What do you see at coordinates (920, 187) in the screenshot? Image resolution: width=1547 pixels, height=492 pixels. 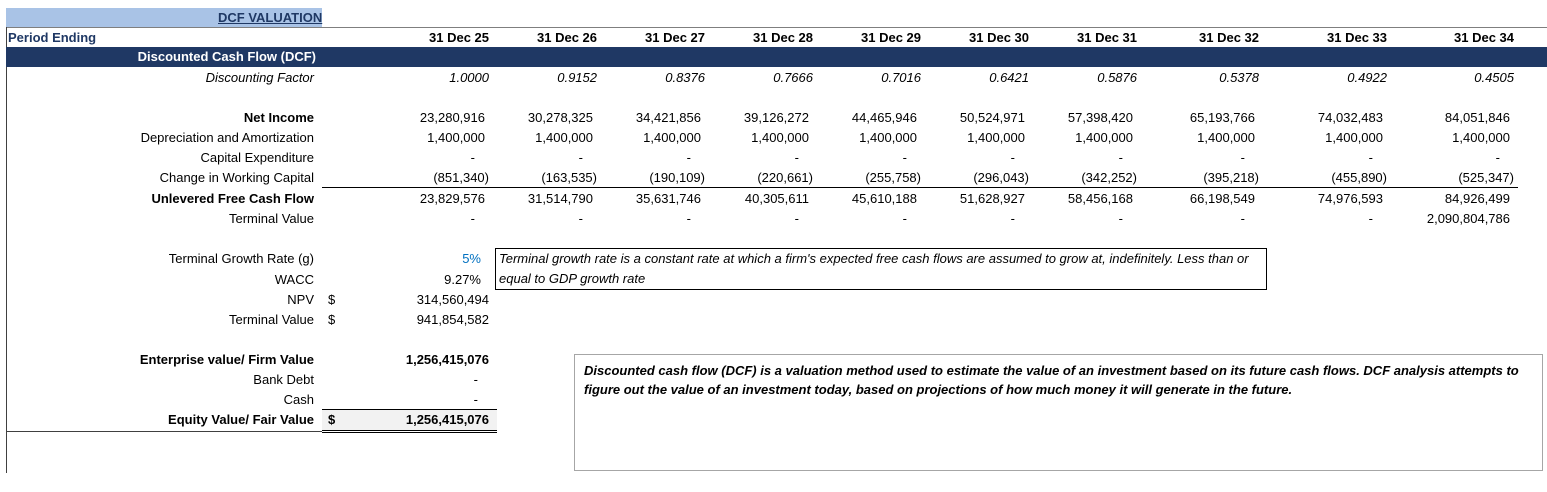 I see `subtotal-rule` at bounding box center [920, 187].